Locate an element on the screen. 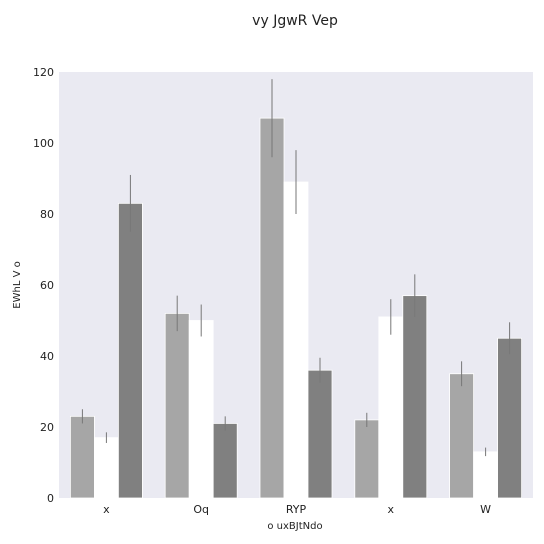  y-axis-label: EWhL V o is located at coordinates (17, 284).